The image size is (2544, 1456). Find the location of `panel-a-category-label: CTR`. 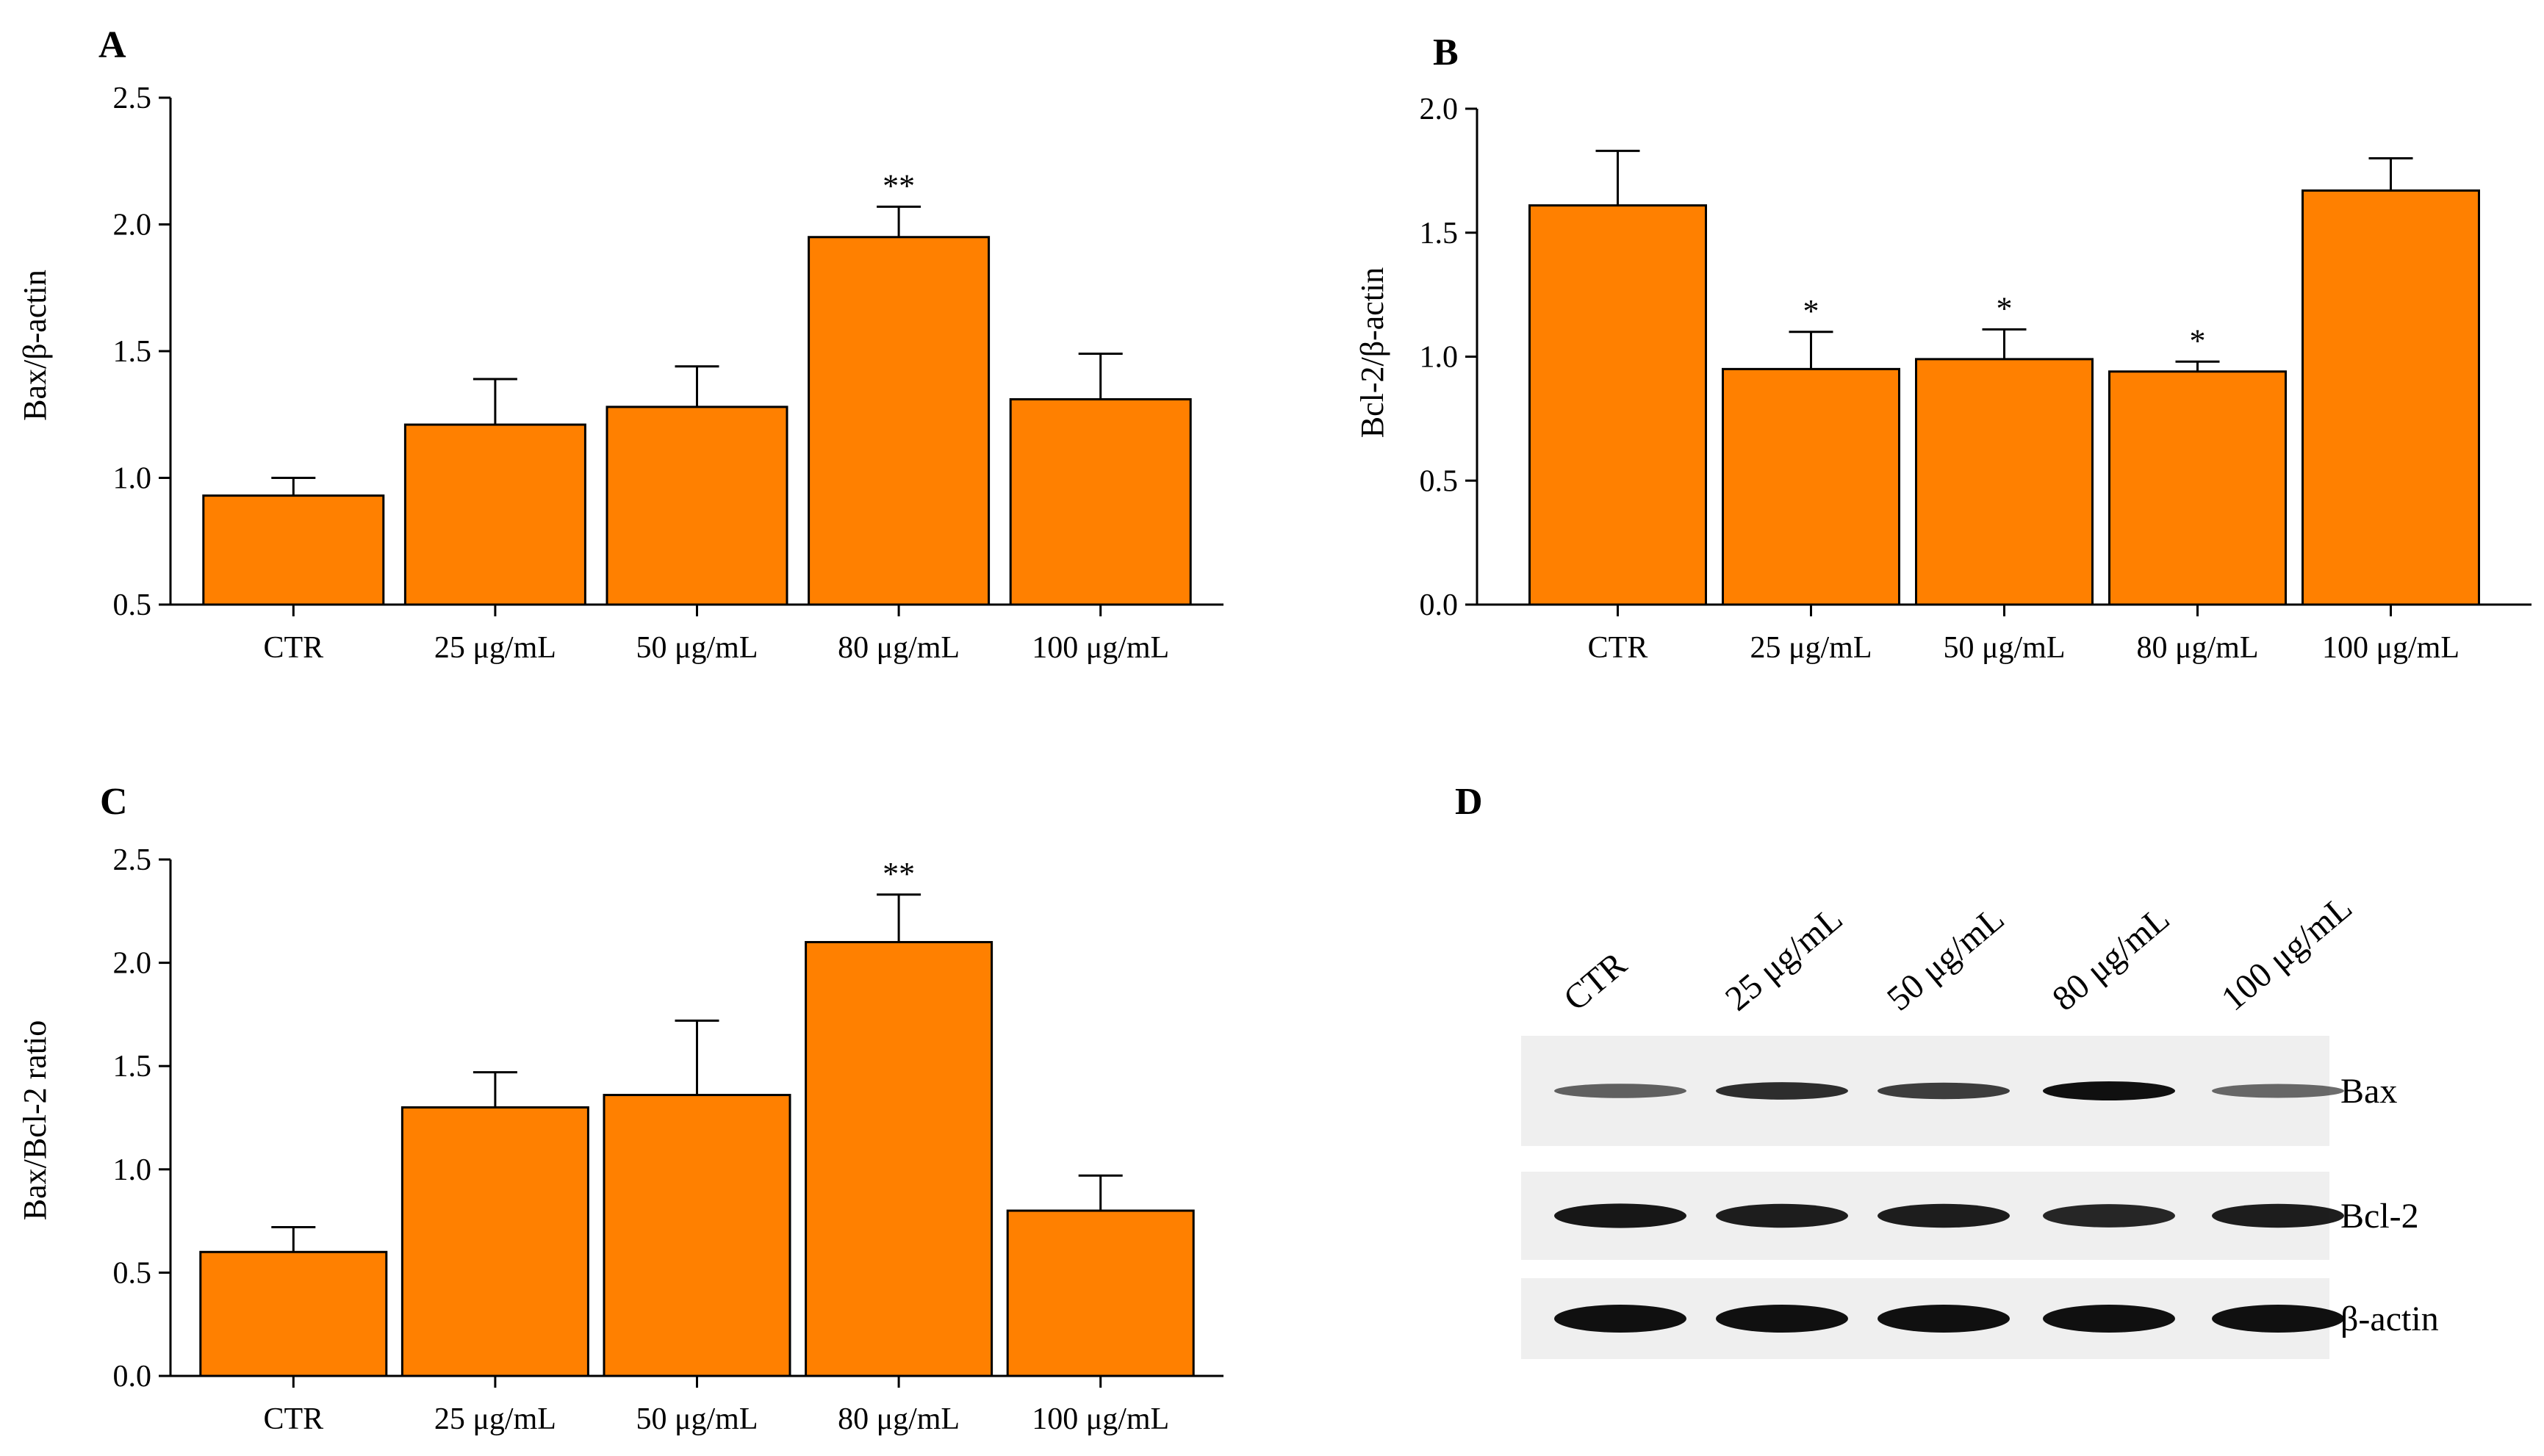

panel-a-category-label: CTR is located at coordinates (293, 648).